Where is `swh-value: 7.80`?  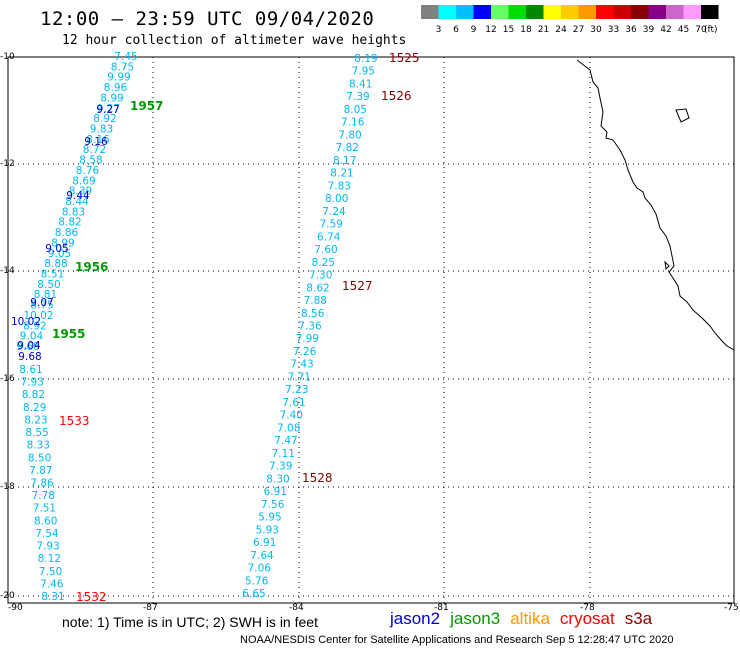 swh-value: 7.80 is located at coordinates (349, 135).